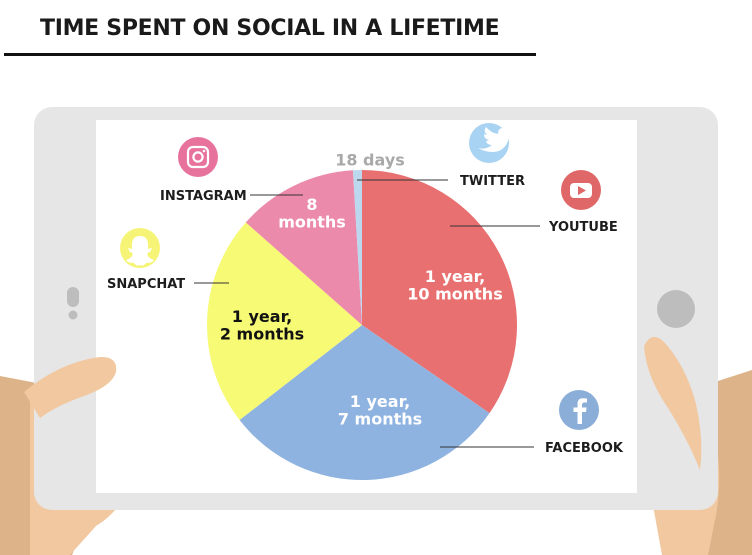 This screenshot has height=555, width=752. Describe the element at coordinates (380, 418) in the screenshot. I see `pie-value-label-line: 7 months` at that location.